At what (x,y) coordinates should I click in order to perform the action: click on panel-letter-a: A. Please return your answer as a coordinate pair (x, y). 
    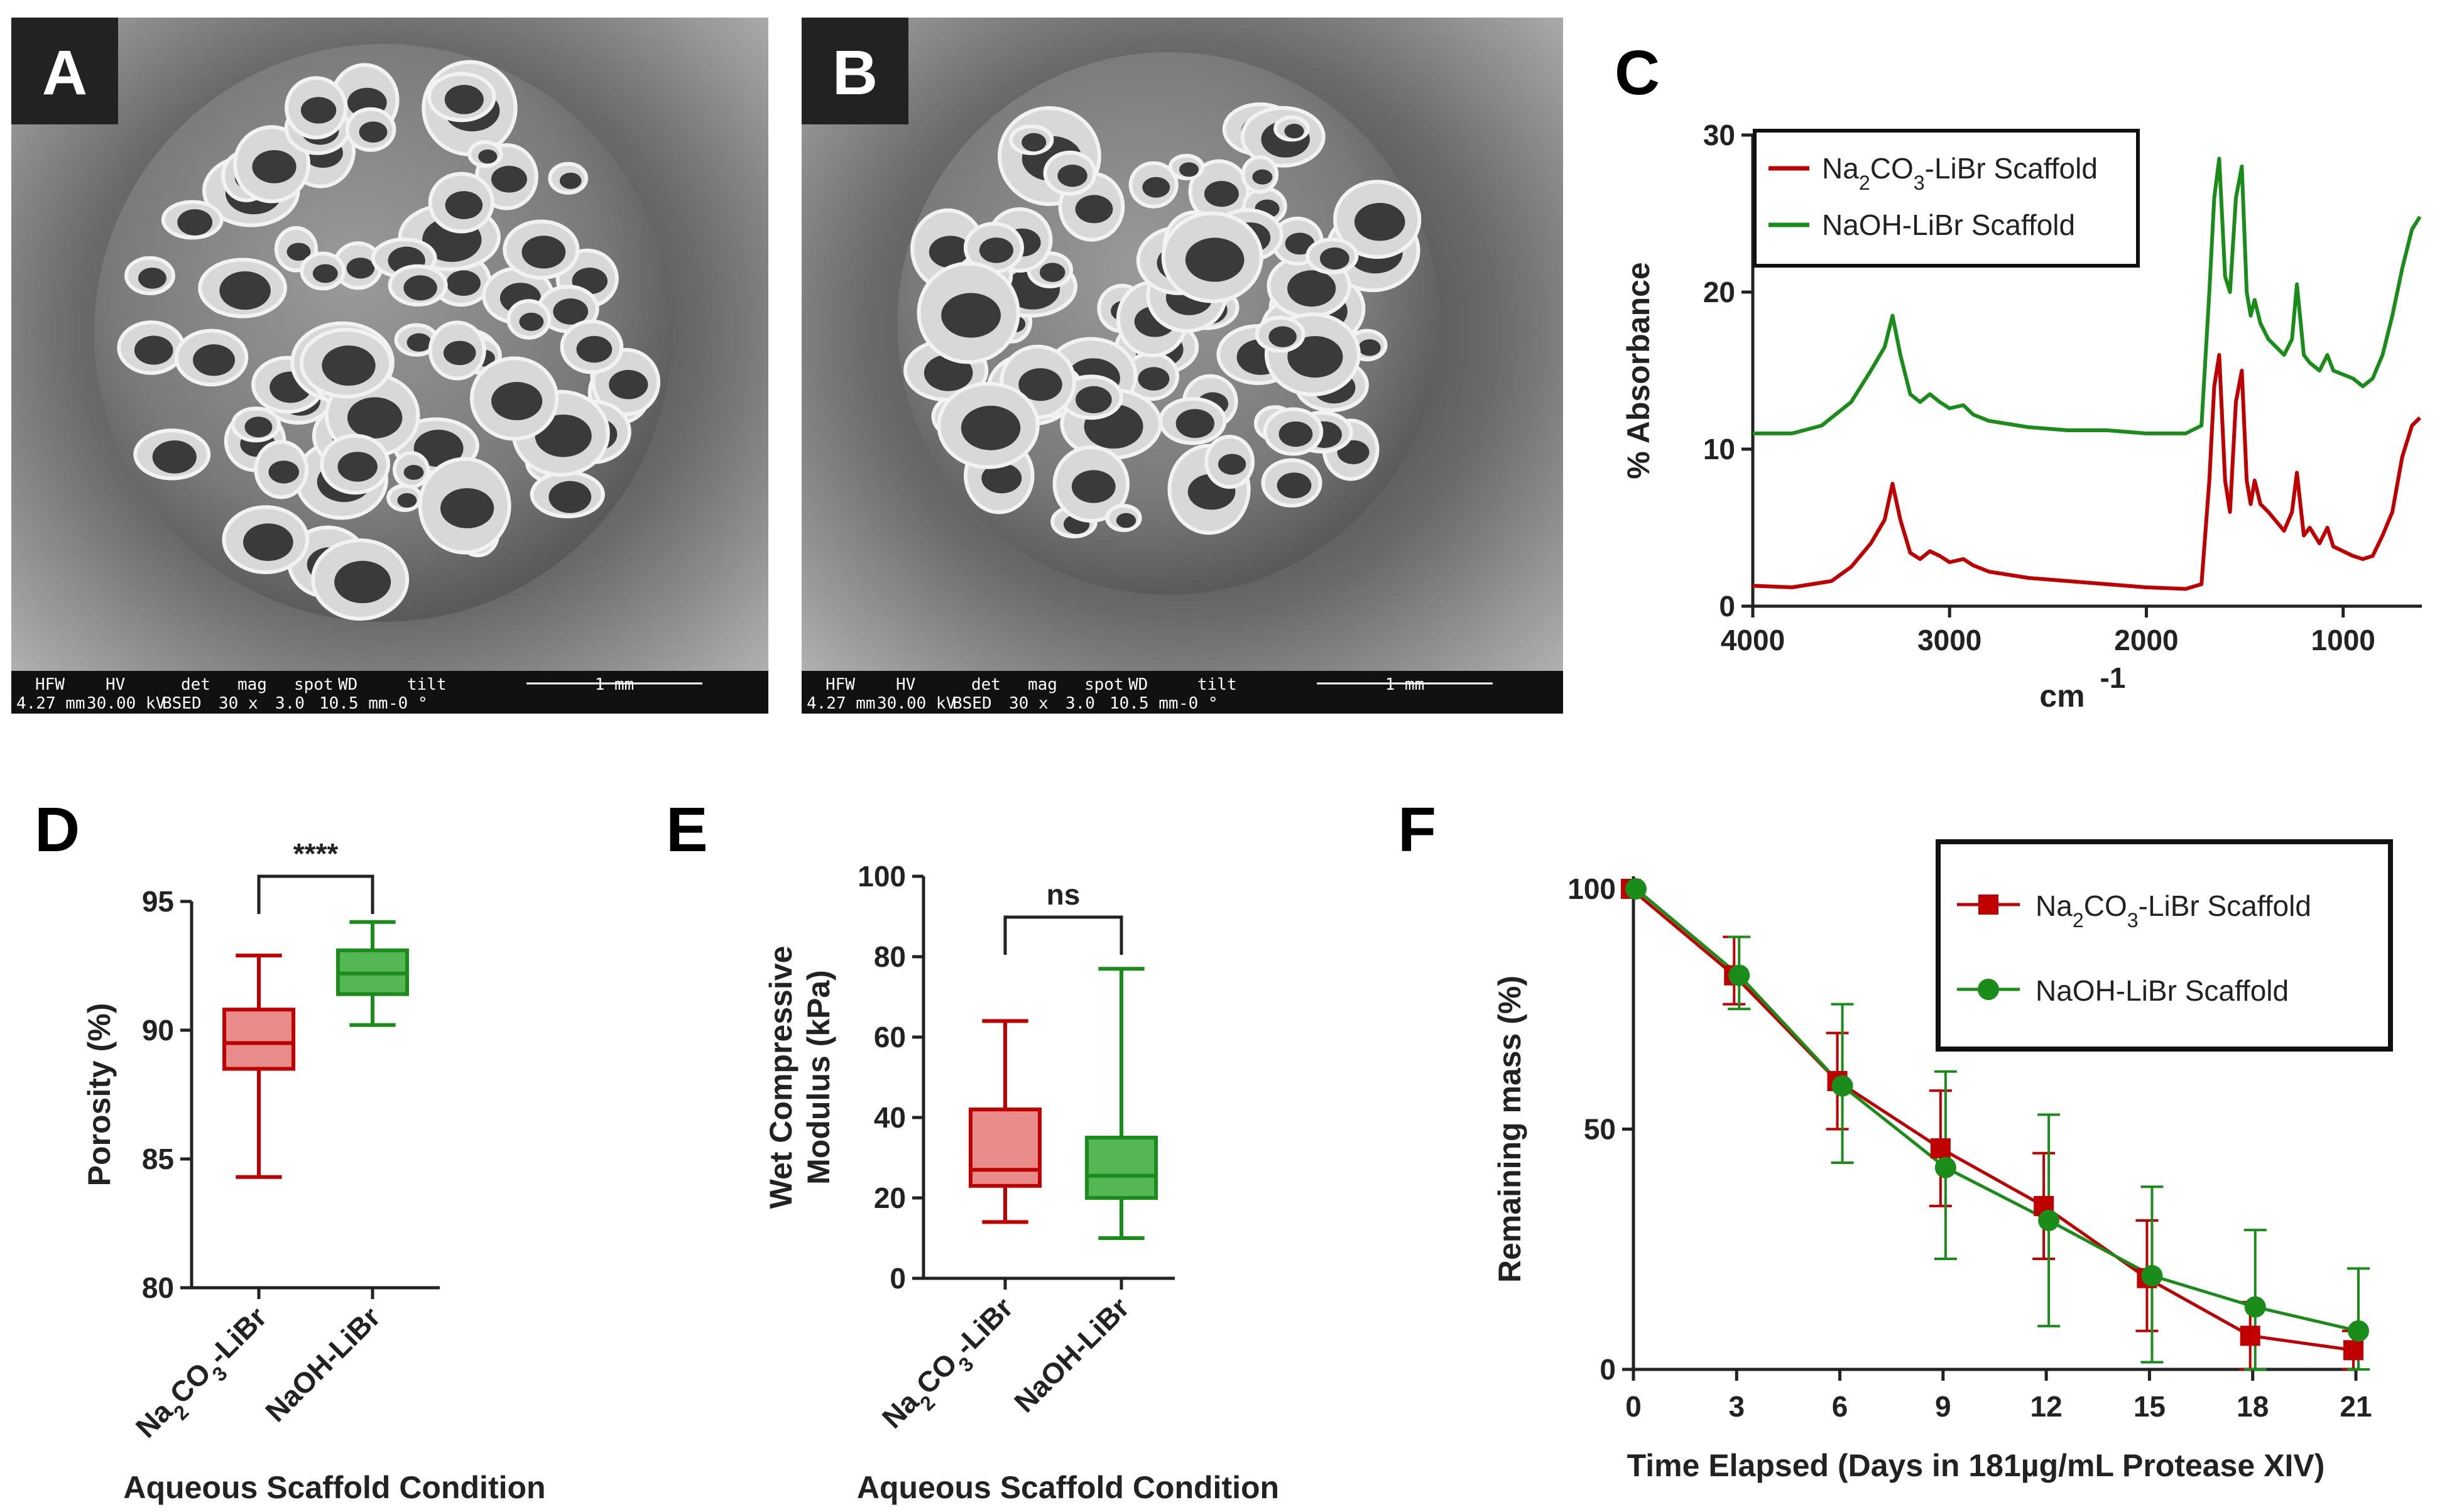
    Looking at the image, I should click on (64, 73).